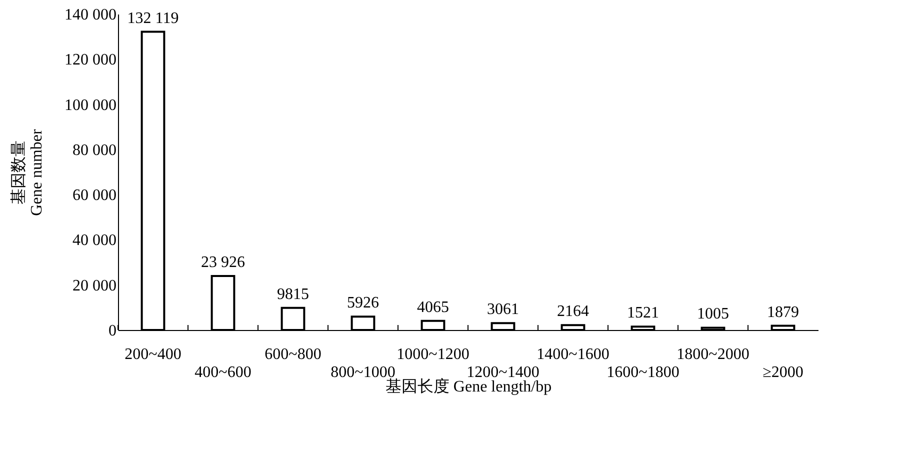 The image size is (897, 460). I want to click on data-label: 9815, so click(293, 294).